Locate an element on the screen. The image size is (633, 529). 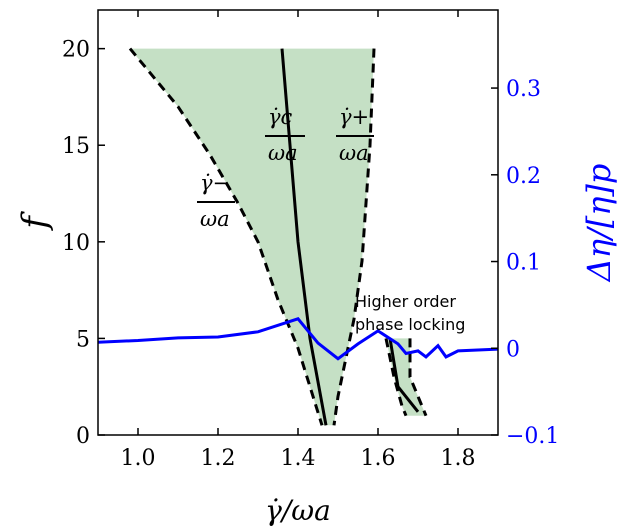
y2-tick-label: 0.2 is located at coordinates (523, 176).